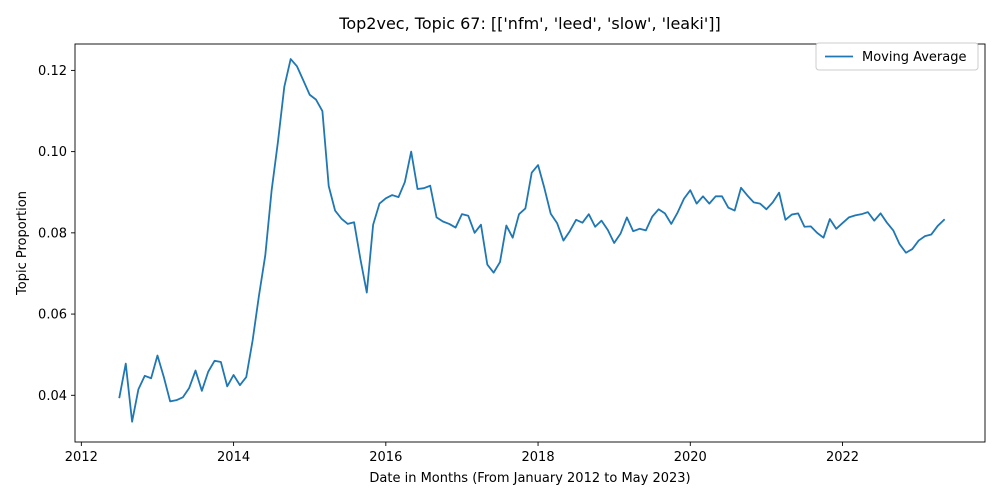 The width and height of the screenshot is (1000, 500). I want to click on y-tick-label: 0.08, so click(52, 233).